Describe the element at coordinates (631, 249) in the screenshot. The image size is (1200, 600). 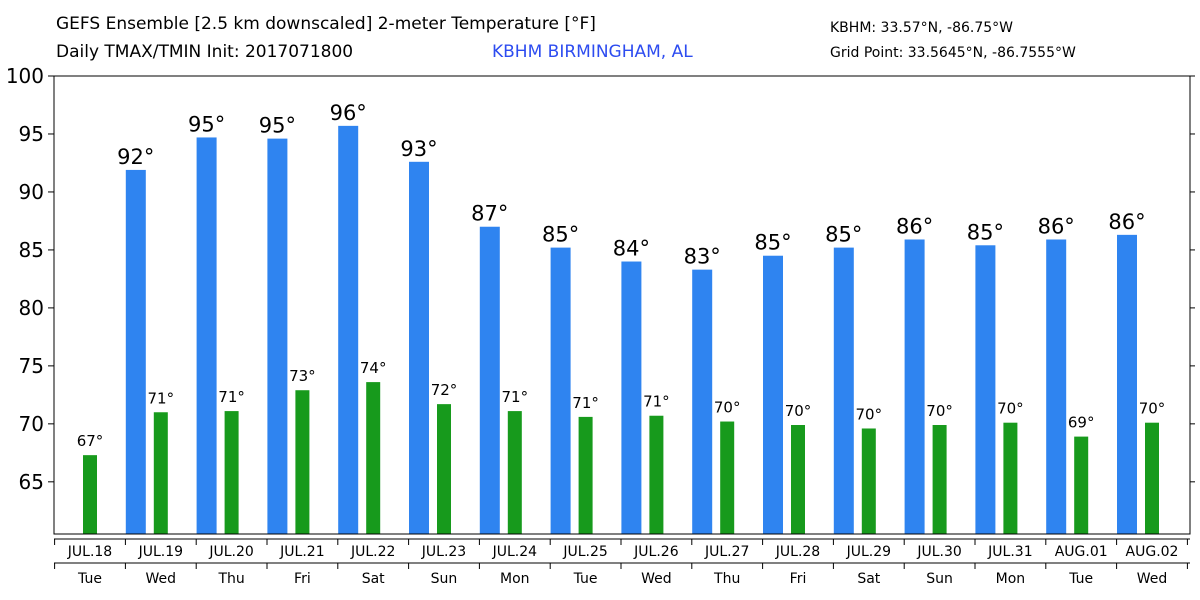
I see `tmax-value-label: 84°` at that location.